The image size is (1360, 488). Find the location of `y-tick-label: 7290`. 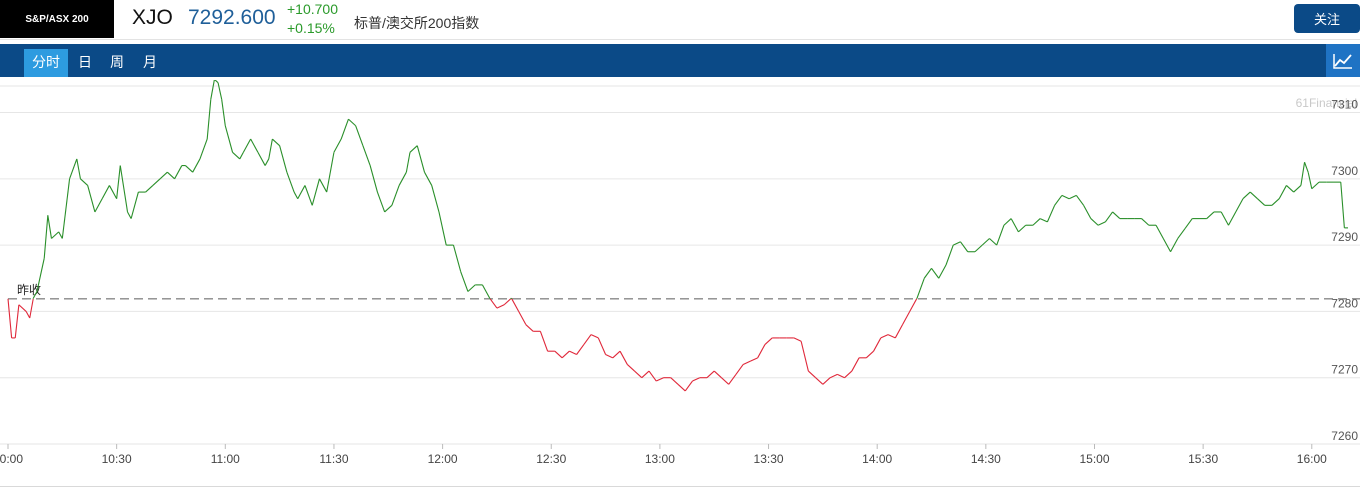

y-tick-label: 7290 is located at coordinates (1344, 237).